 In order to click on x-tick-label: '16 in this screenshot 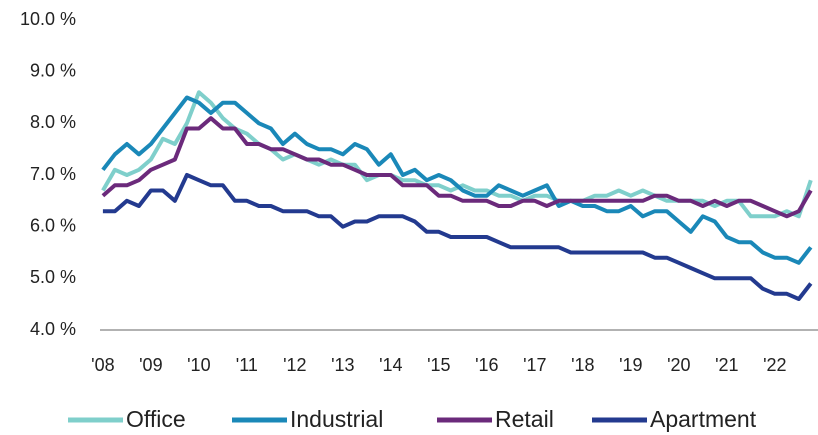, I will do `click(486, 365)`.